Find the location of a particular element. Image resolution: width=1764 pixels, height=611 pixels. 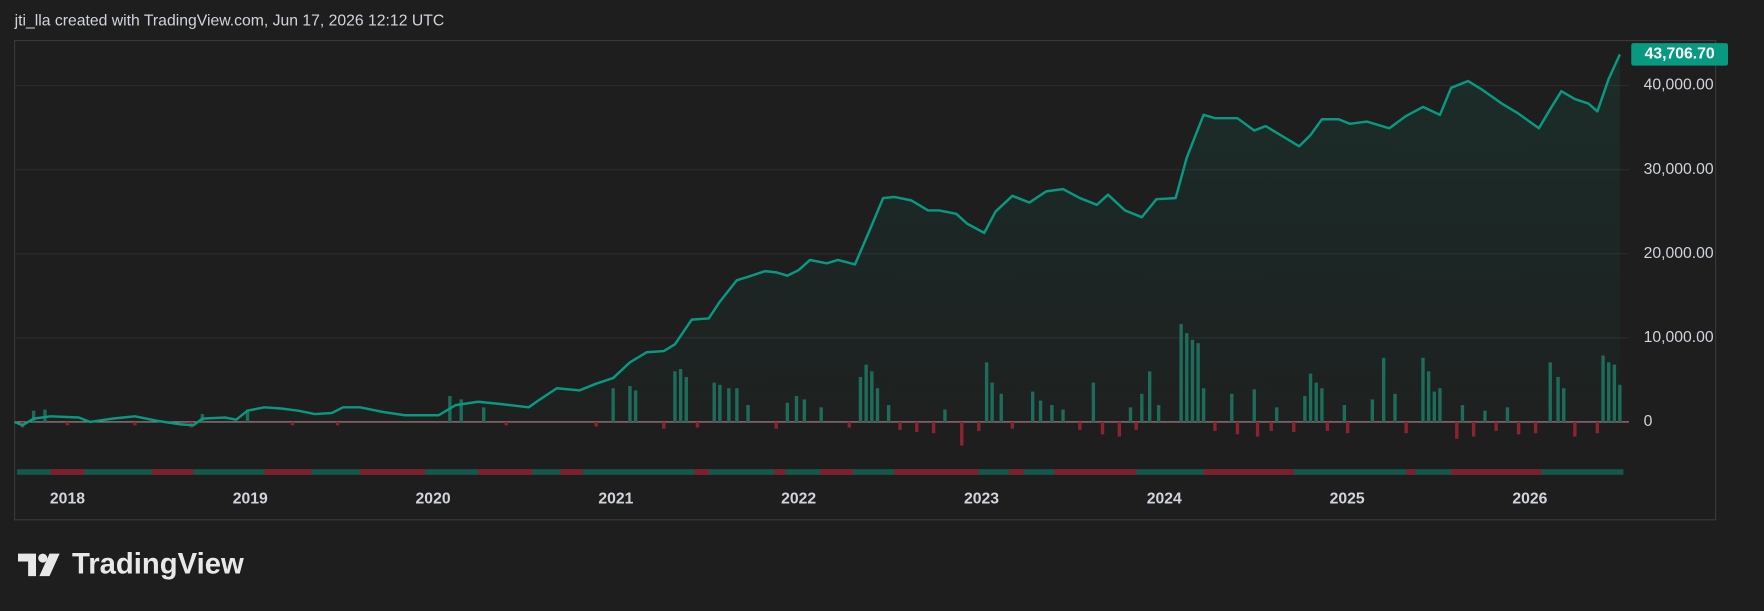

logo: TradingView is located at coordinates (131, 565).